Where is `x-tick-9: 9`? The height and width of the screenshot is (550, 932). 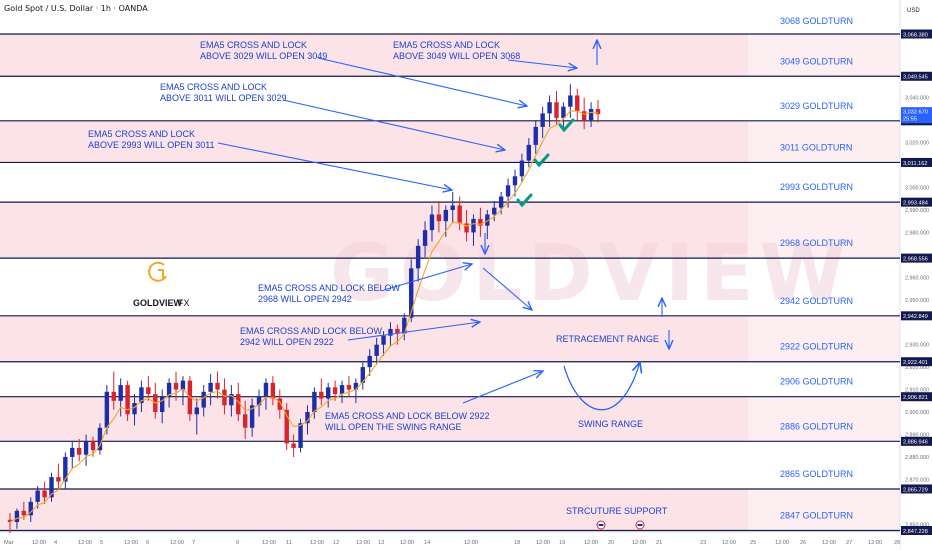 x-tick-9: 9 is located at coordinates (237, 543).